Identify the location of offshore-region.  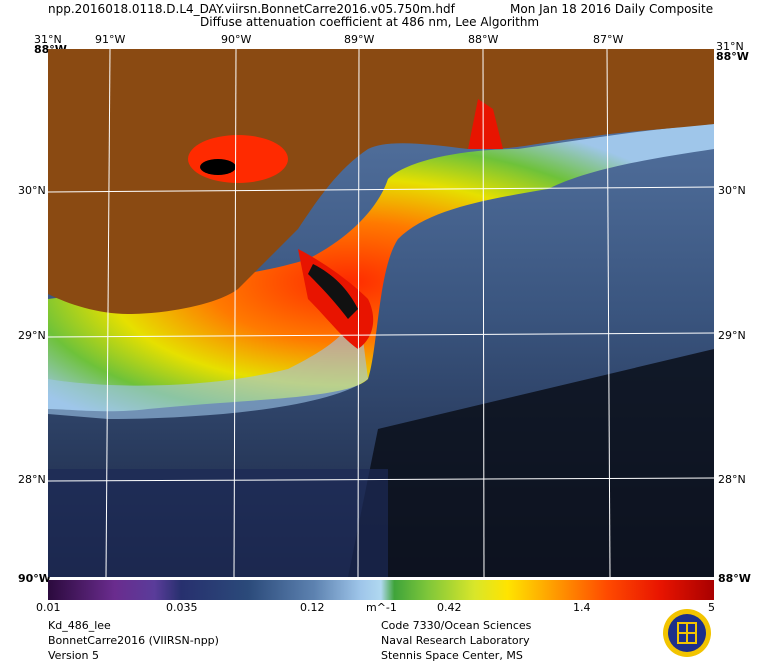
(218, 523).